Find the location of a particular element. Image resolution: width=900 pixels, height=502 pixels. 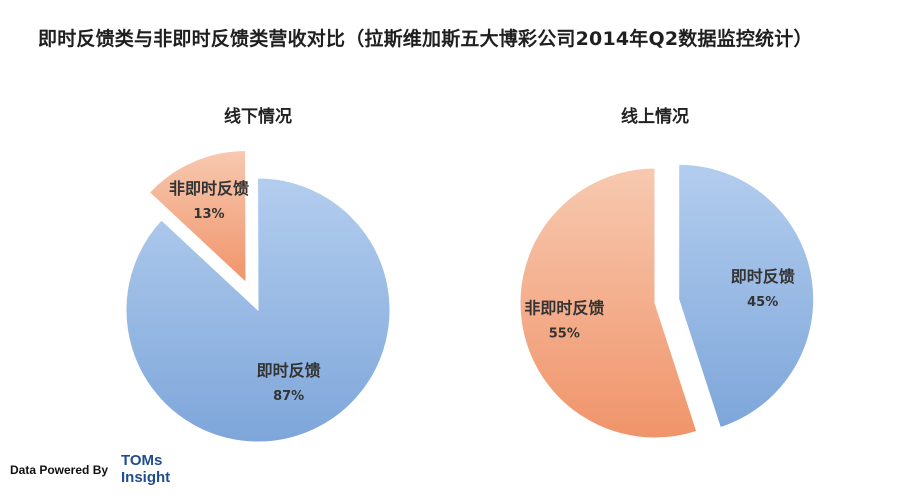

brand-logo-text: TOMs Insight is located at coordinates (145, 469).